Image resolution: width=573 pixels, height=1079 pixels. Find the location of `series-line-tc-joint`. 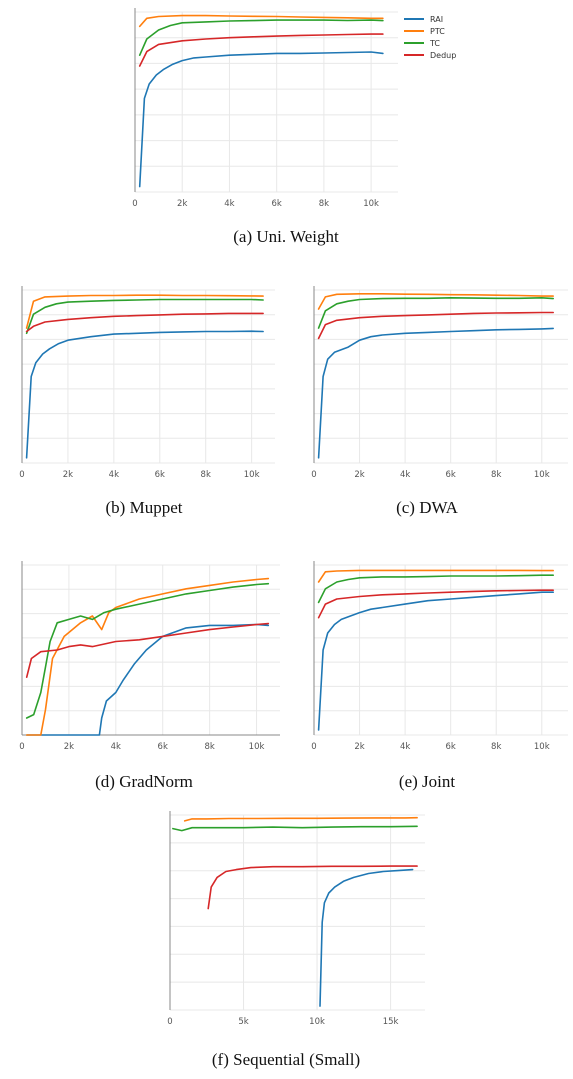

series-line-tc-joint is located at coordinates (436, 589).